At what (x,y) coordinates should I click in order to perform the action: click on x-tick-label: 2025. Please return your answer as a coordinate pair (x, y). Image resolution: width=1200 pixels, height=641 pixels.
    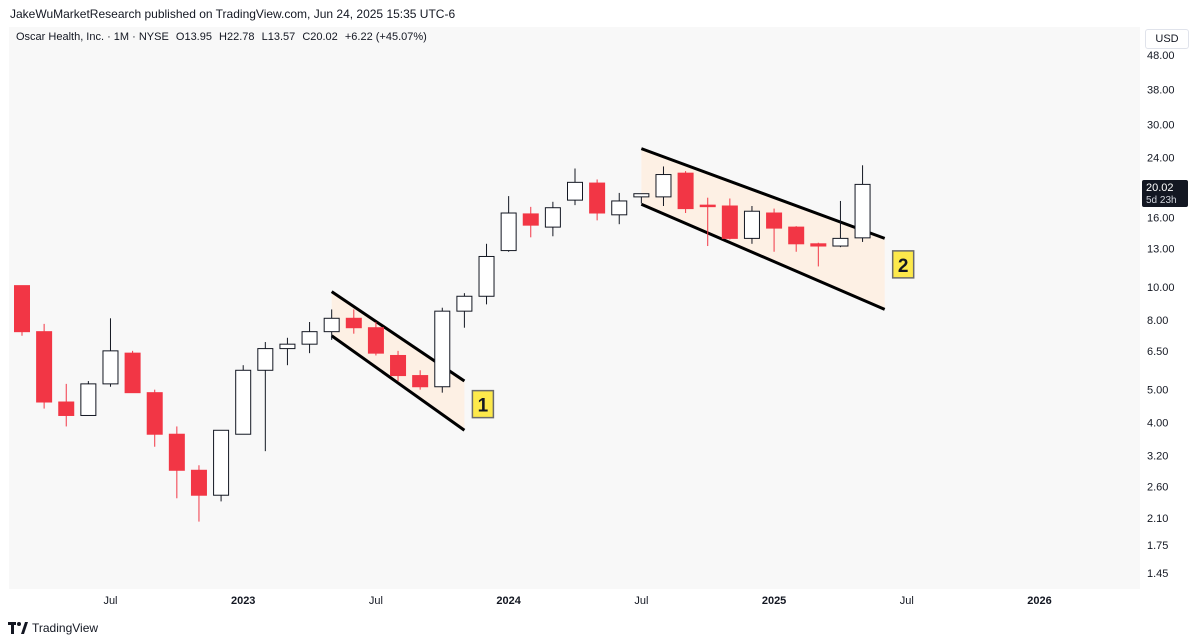
    Looking at the image, I should click on (774, 601).